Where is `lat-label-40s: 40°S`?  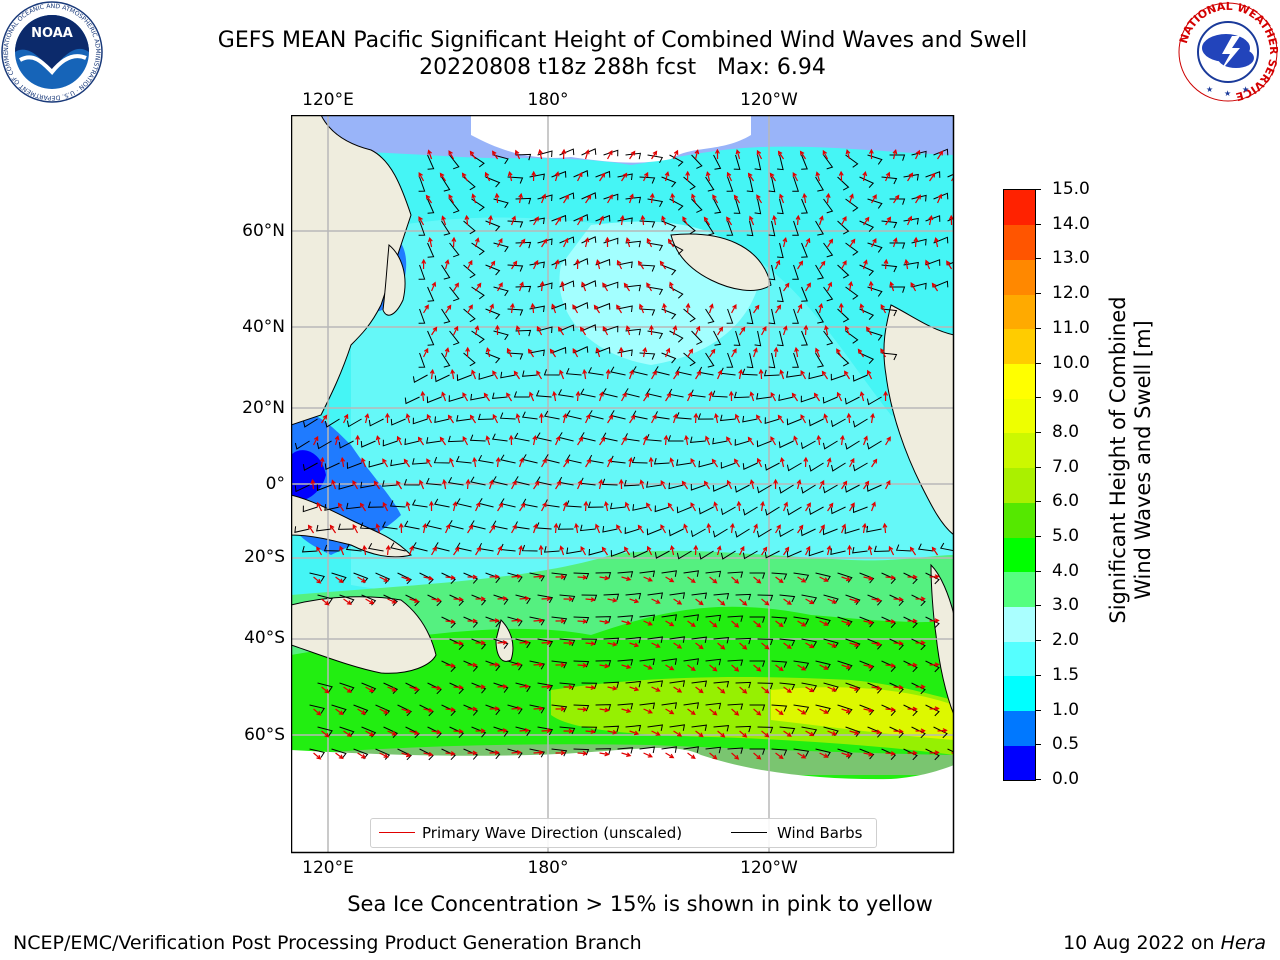
lat-label-40s: 40°S is located at coordinates (264, 638).